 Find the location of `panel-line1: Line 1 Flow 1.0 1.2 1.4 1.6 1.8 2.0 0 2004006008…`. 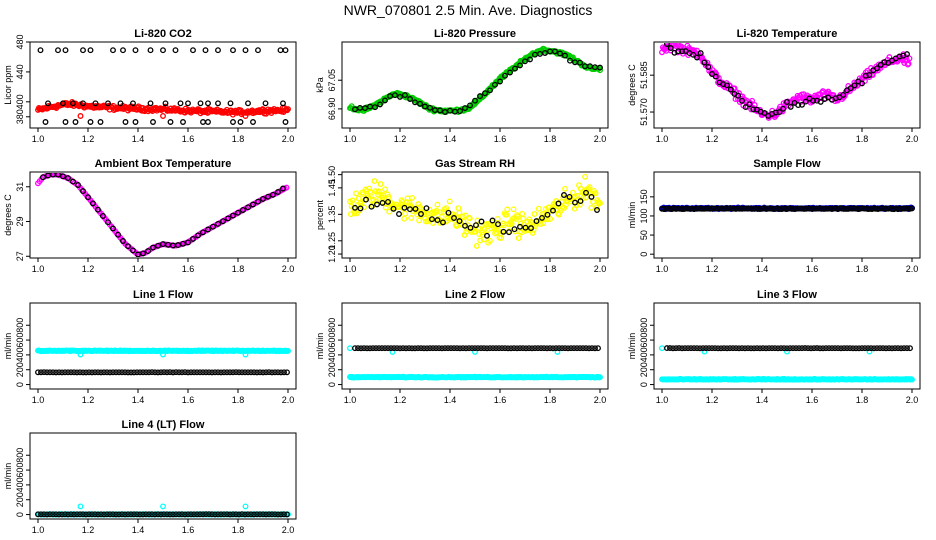

panel-line1: Line 1 Flow 1.0 1.2 1.4 1.6 1.8 2.0 0 2004006008… is located at coordinates (150, 347).